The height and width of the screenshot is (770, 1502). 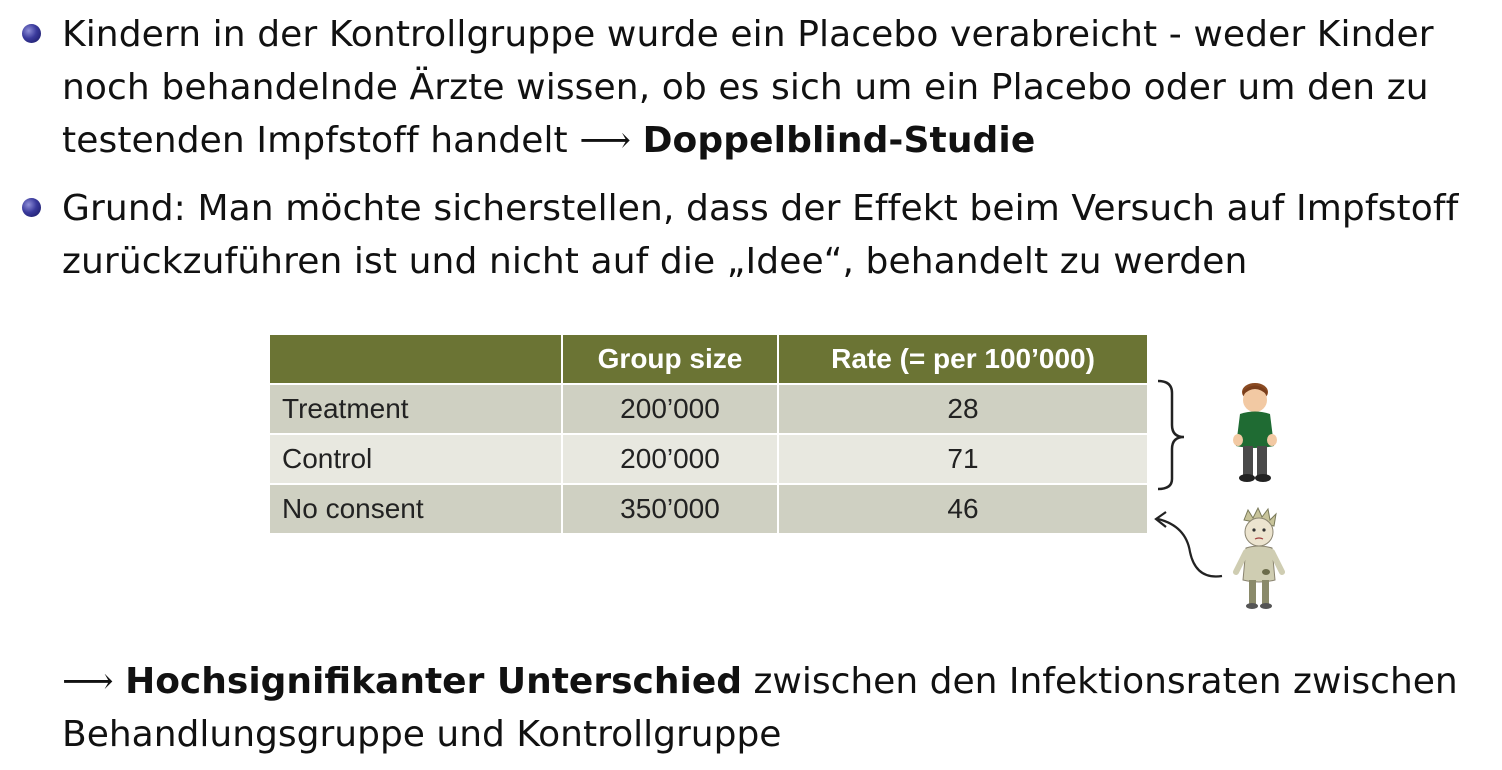 I want to click on table-row: No consent 350’000 46, so click(x=708, y=509).